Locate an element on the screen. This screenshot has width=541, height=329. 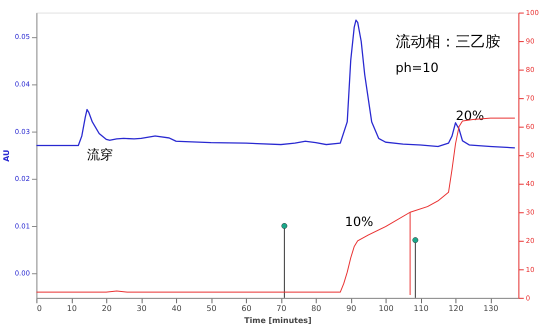
x-tick-label: 100 is located at coordinates (386, 309).